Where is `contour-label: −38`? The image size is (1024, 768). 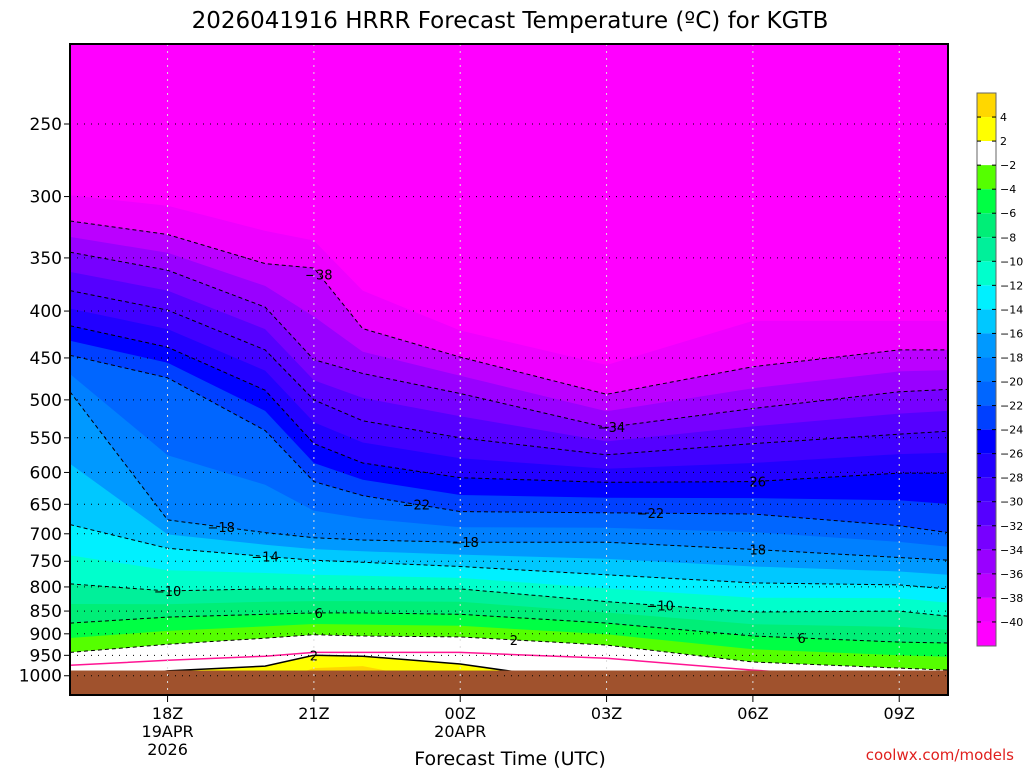
contour-label: −38 is located at coordinates (318, 276).